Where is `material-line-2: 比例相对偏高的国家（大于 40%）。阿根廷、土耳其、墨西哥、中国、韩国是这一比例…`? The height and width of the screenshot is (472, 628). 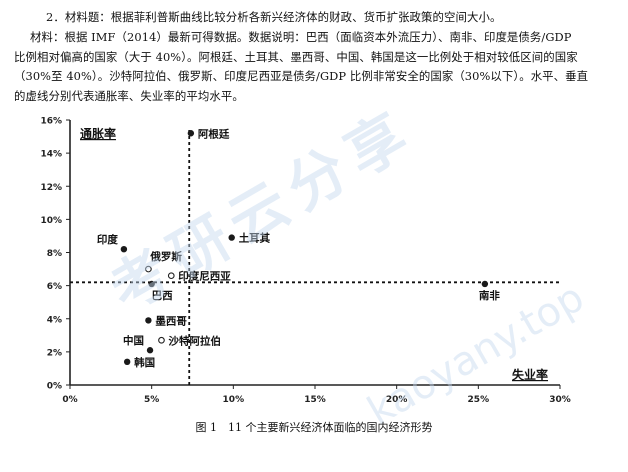
material-line-2: 比例相对偏高的国家（大于 40%）。阿根廷、土耳其、墨西哥、中国、韩国是这一比例… is located at coordinates (296, 56).